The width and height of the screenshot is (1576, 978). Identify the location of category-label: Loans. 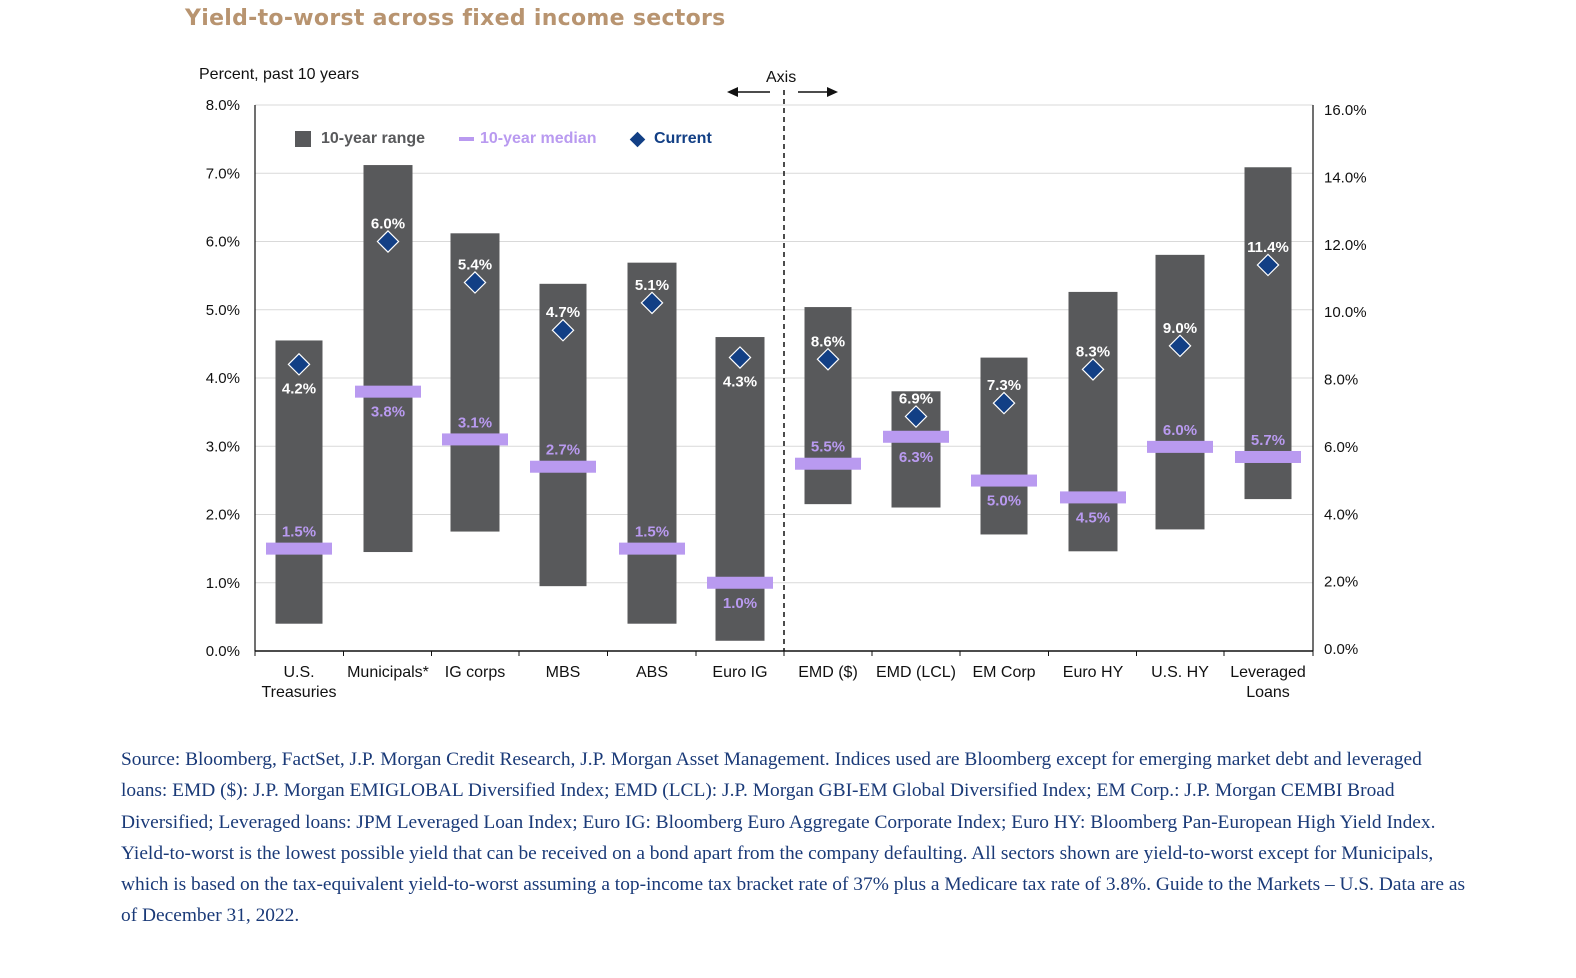
(1268, 692).